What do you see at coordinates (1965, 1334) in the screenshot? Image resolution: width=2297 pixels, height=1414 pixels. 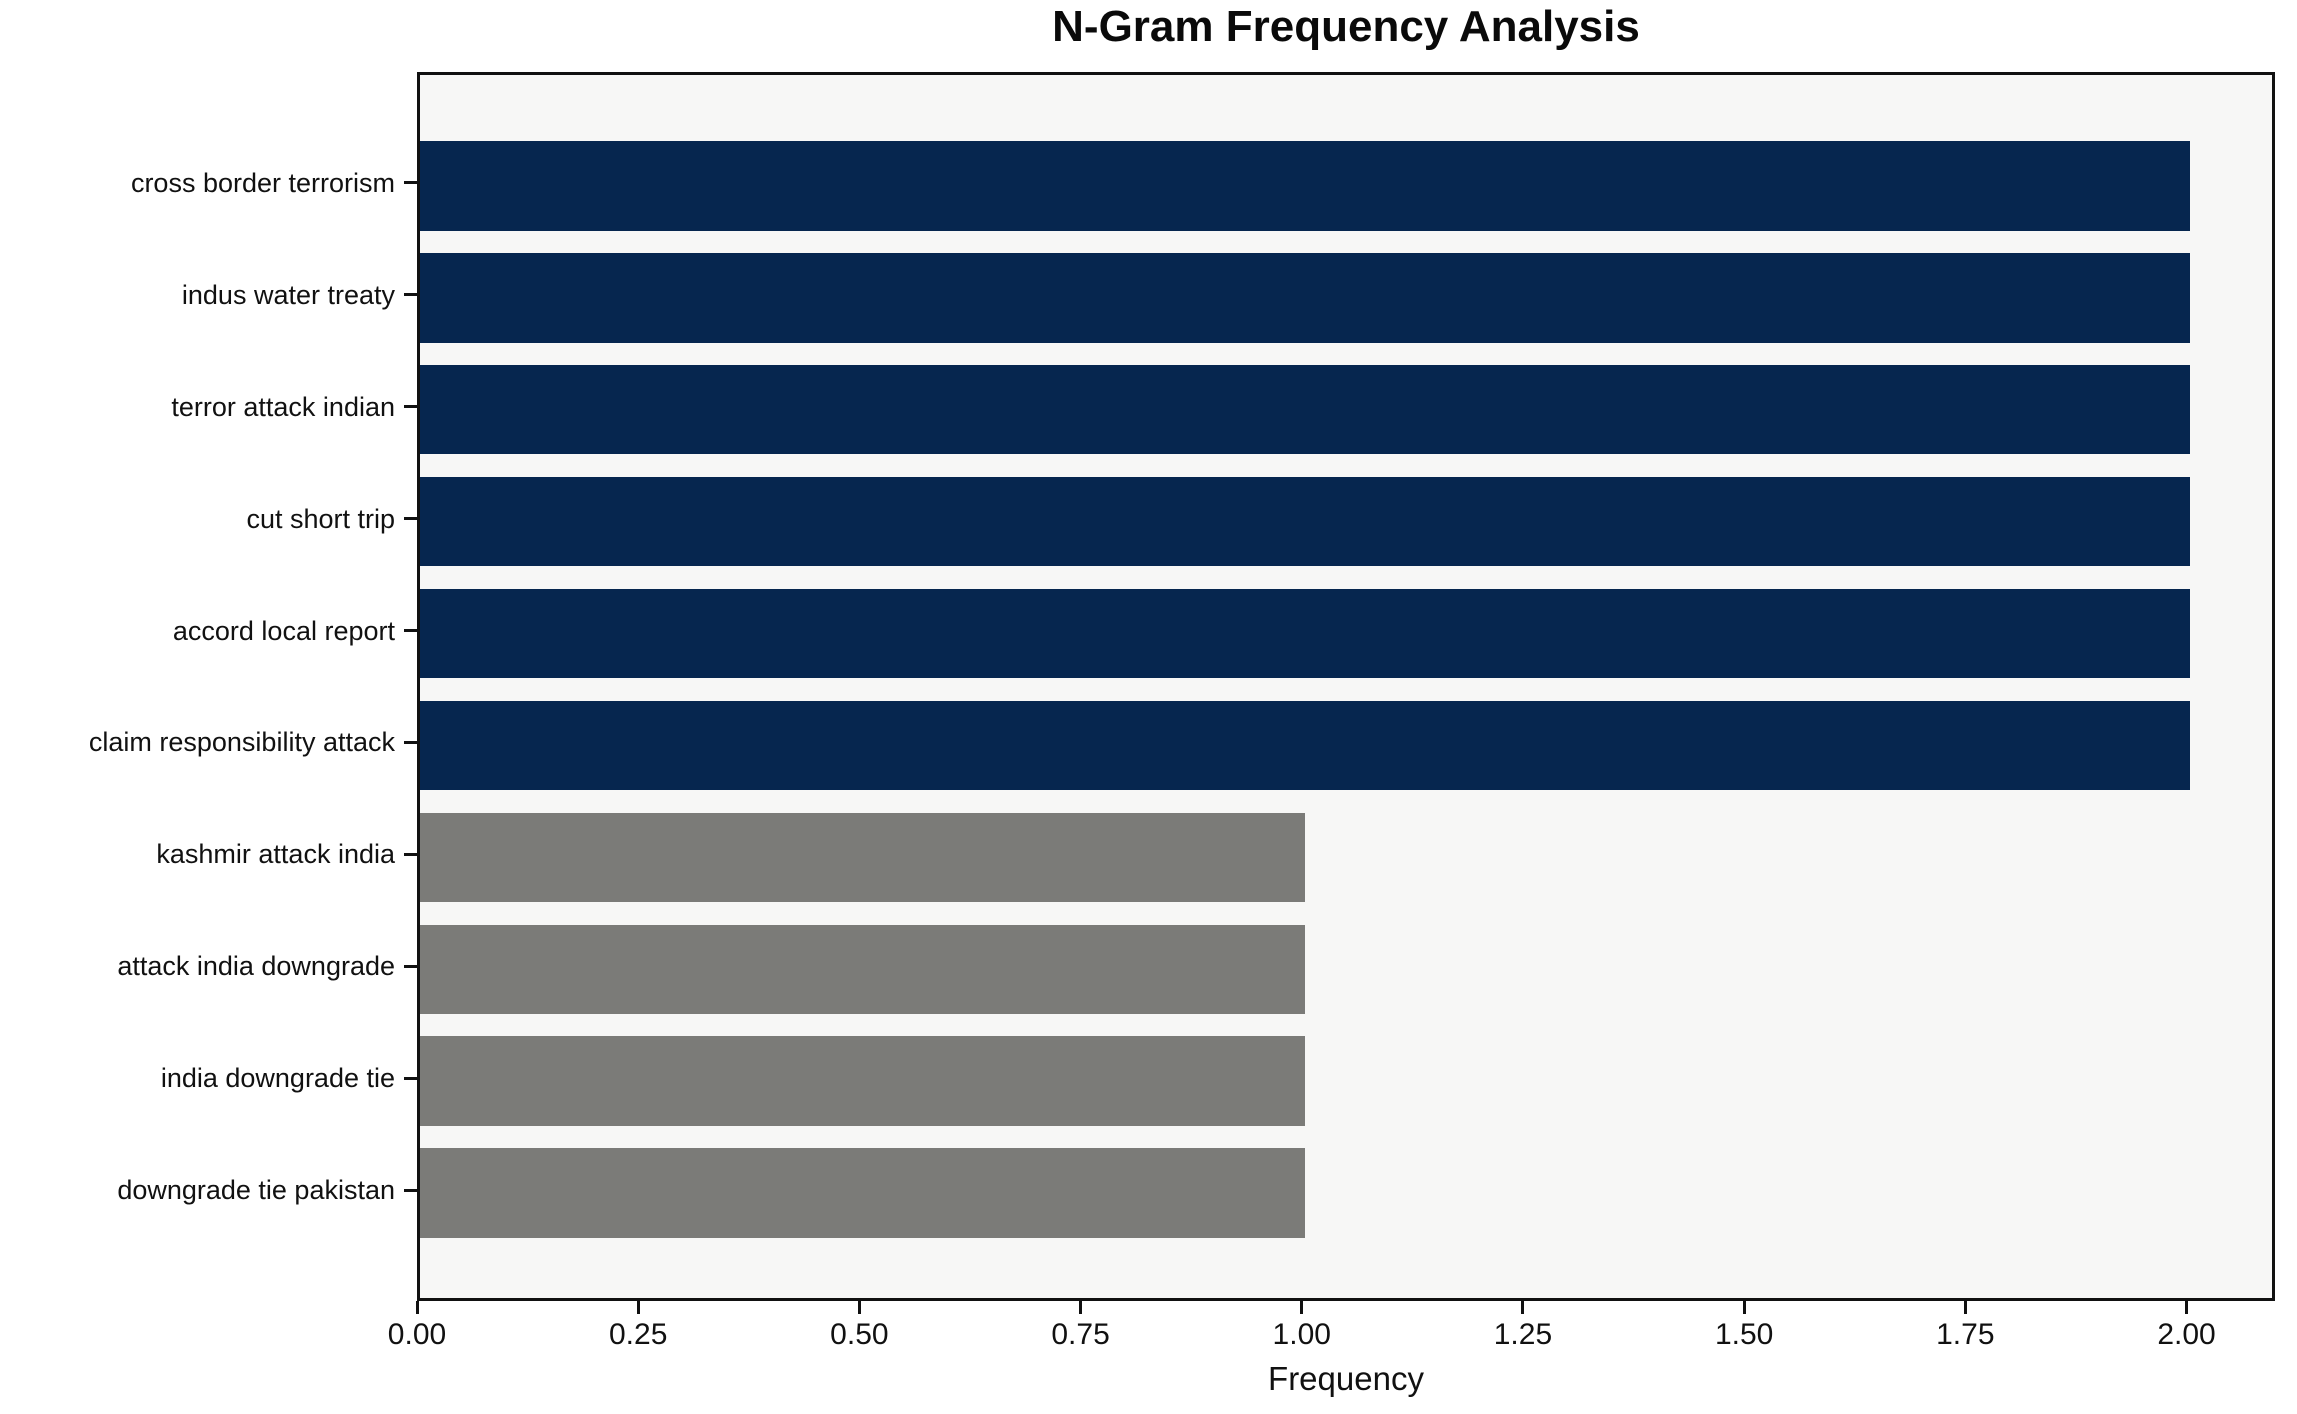 I see `x-tick-label: 1.75` at bounding box center [1965, 1334].